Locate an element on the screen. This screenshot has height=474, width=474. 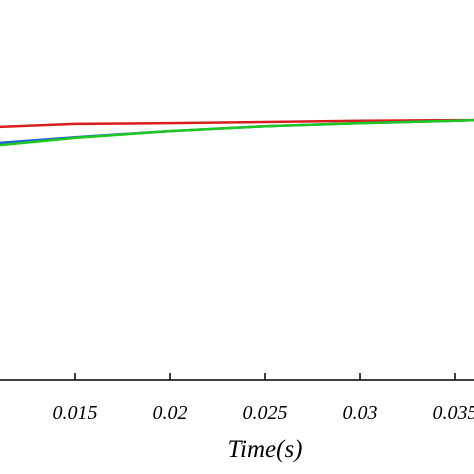
x-tick-label: 0.015 is located at coordinates (75, 413).